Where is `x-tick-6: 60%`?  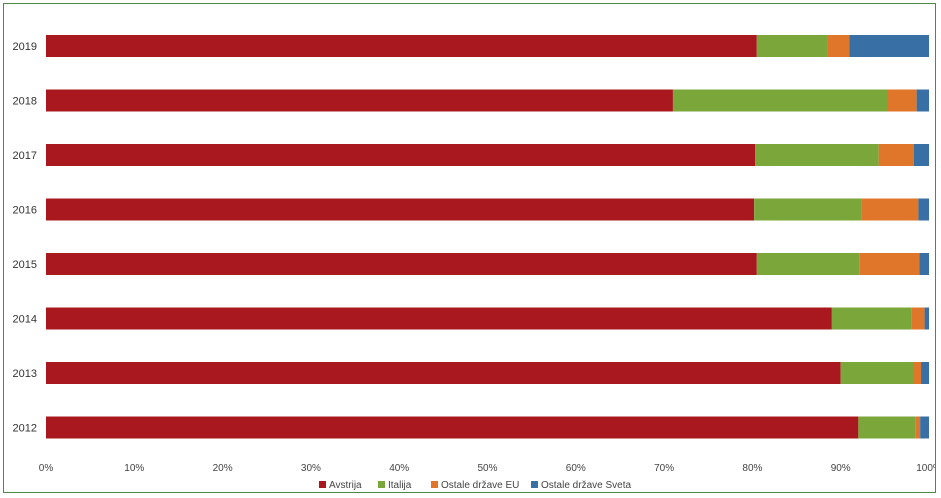
x-tick-6: 60% is located at coordinates (576, 468).